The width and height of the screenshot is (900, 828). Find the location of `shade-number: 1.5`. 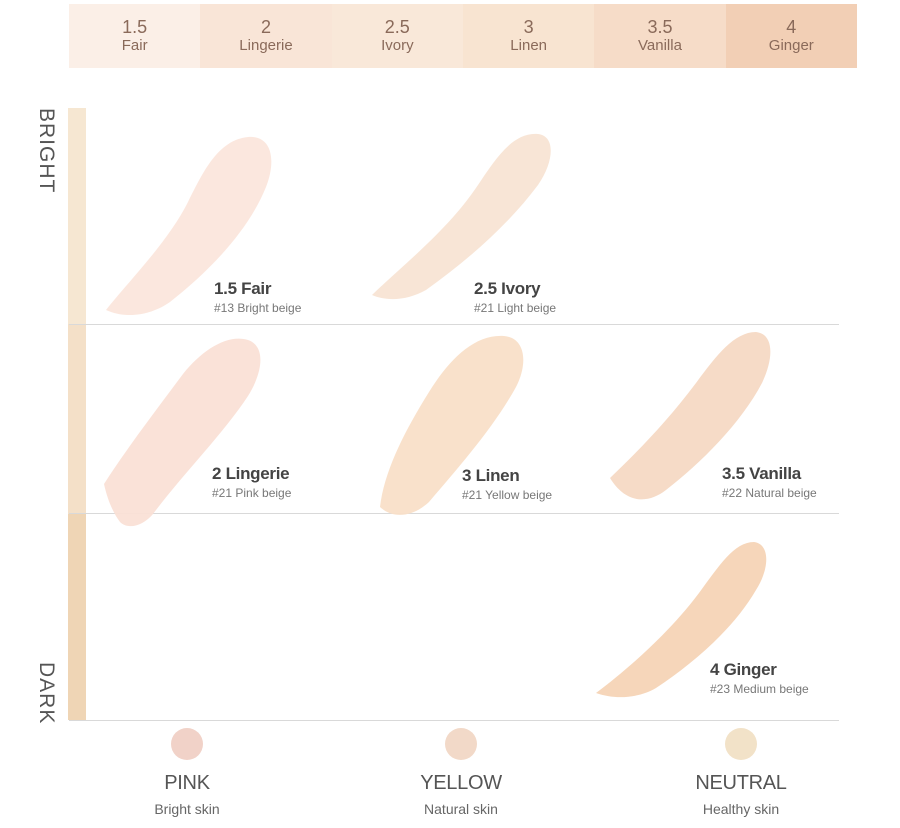

shade-number: 1.5 is located at coordinates (135, 27).